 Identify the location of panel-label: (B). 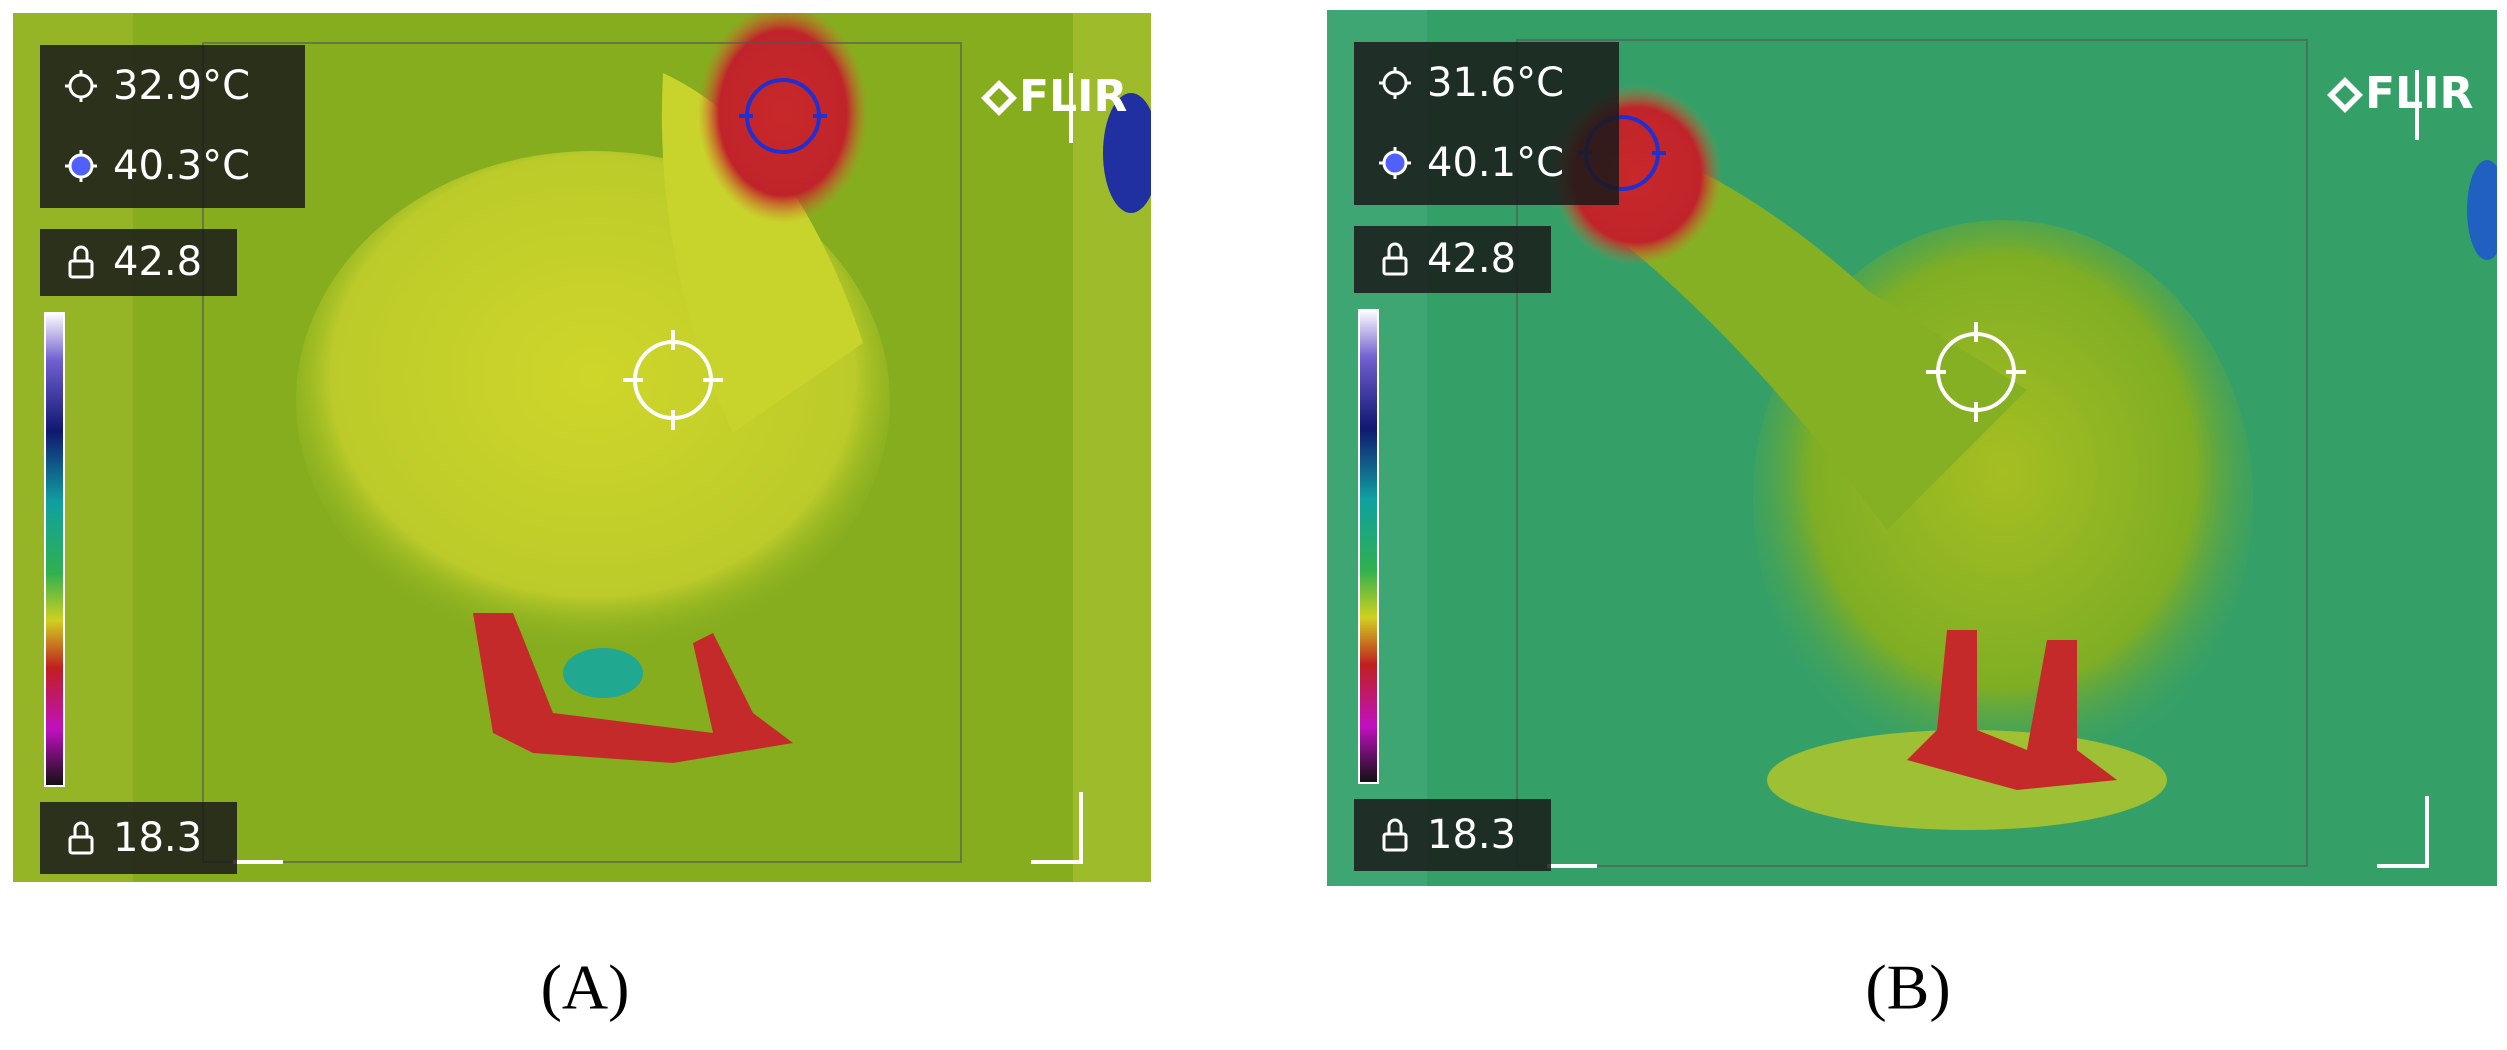
(1907, 987).